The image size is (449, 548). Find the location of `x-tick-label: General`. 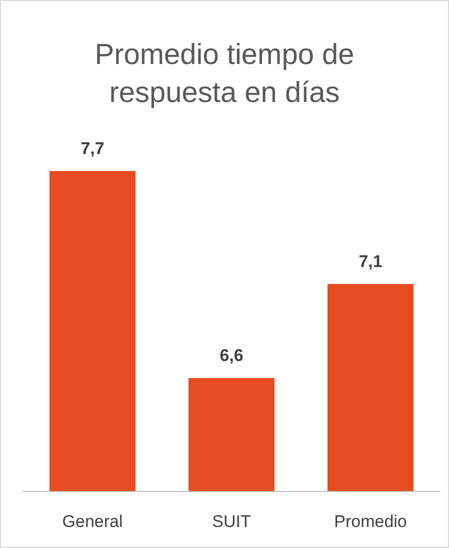

x-tick-label: General is located at coordinates (92, 521).